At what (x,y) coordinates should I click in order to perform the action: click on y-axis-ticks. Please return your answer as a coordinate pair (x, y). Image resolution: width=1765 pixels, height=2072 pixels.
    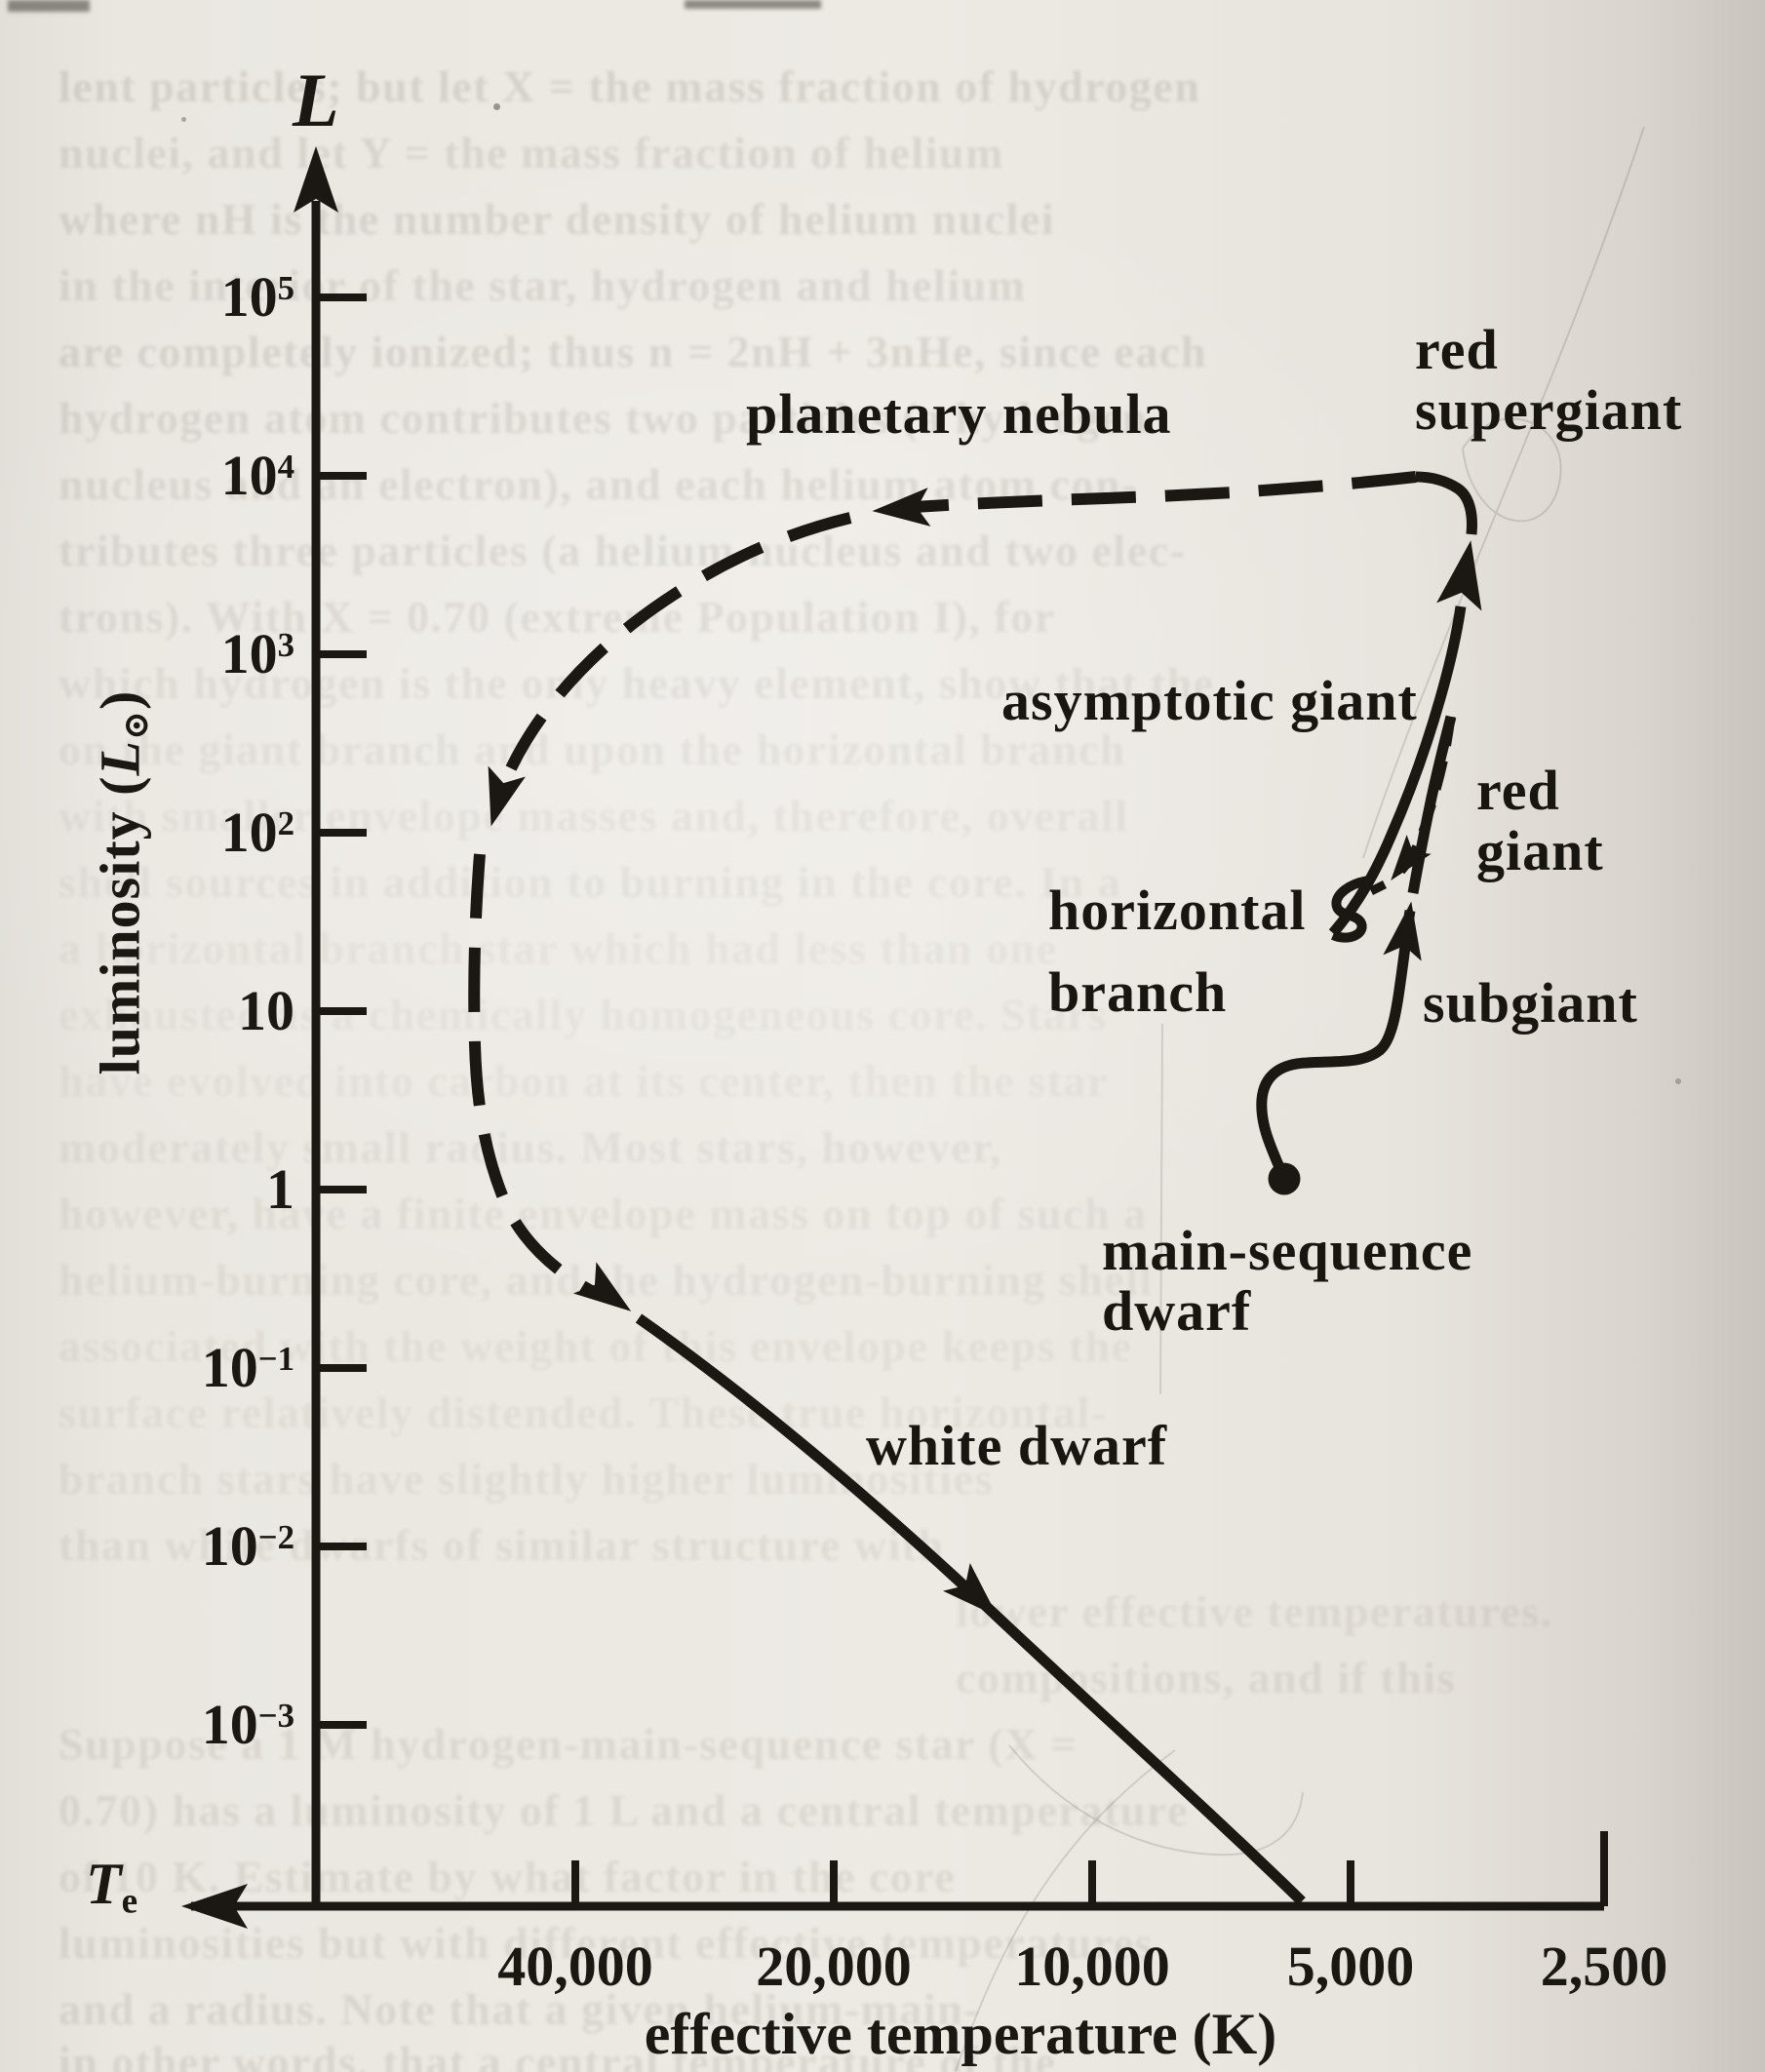
    Looking at the image, I should click on (341, 1011).